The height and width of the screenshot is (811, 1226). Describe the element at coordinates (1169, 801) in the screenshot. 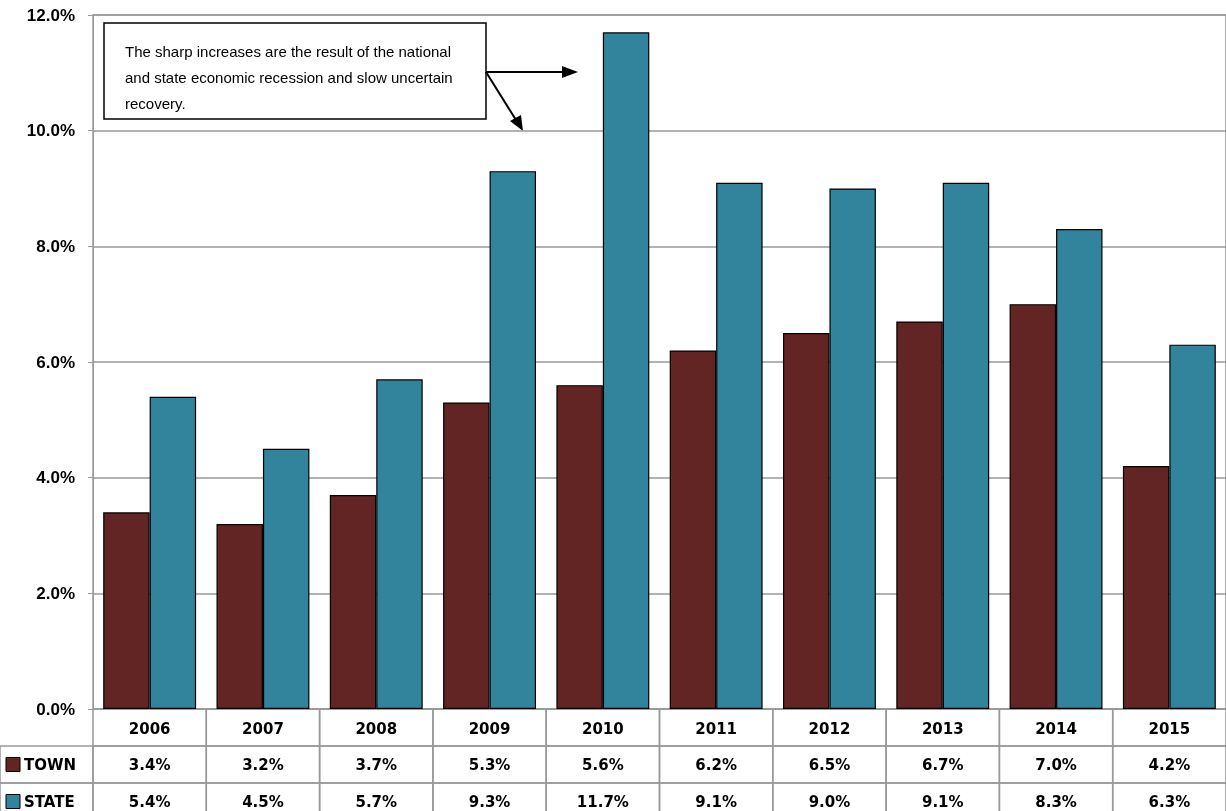

I see `data-label: 6.3%` at that location.